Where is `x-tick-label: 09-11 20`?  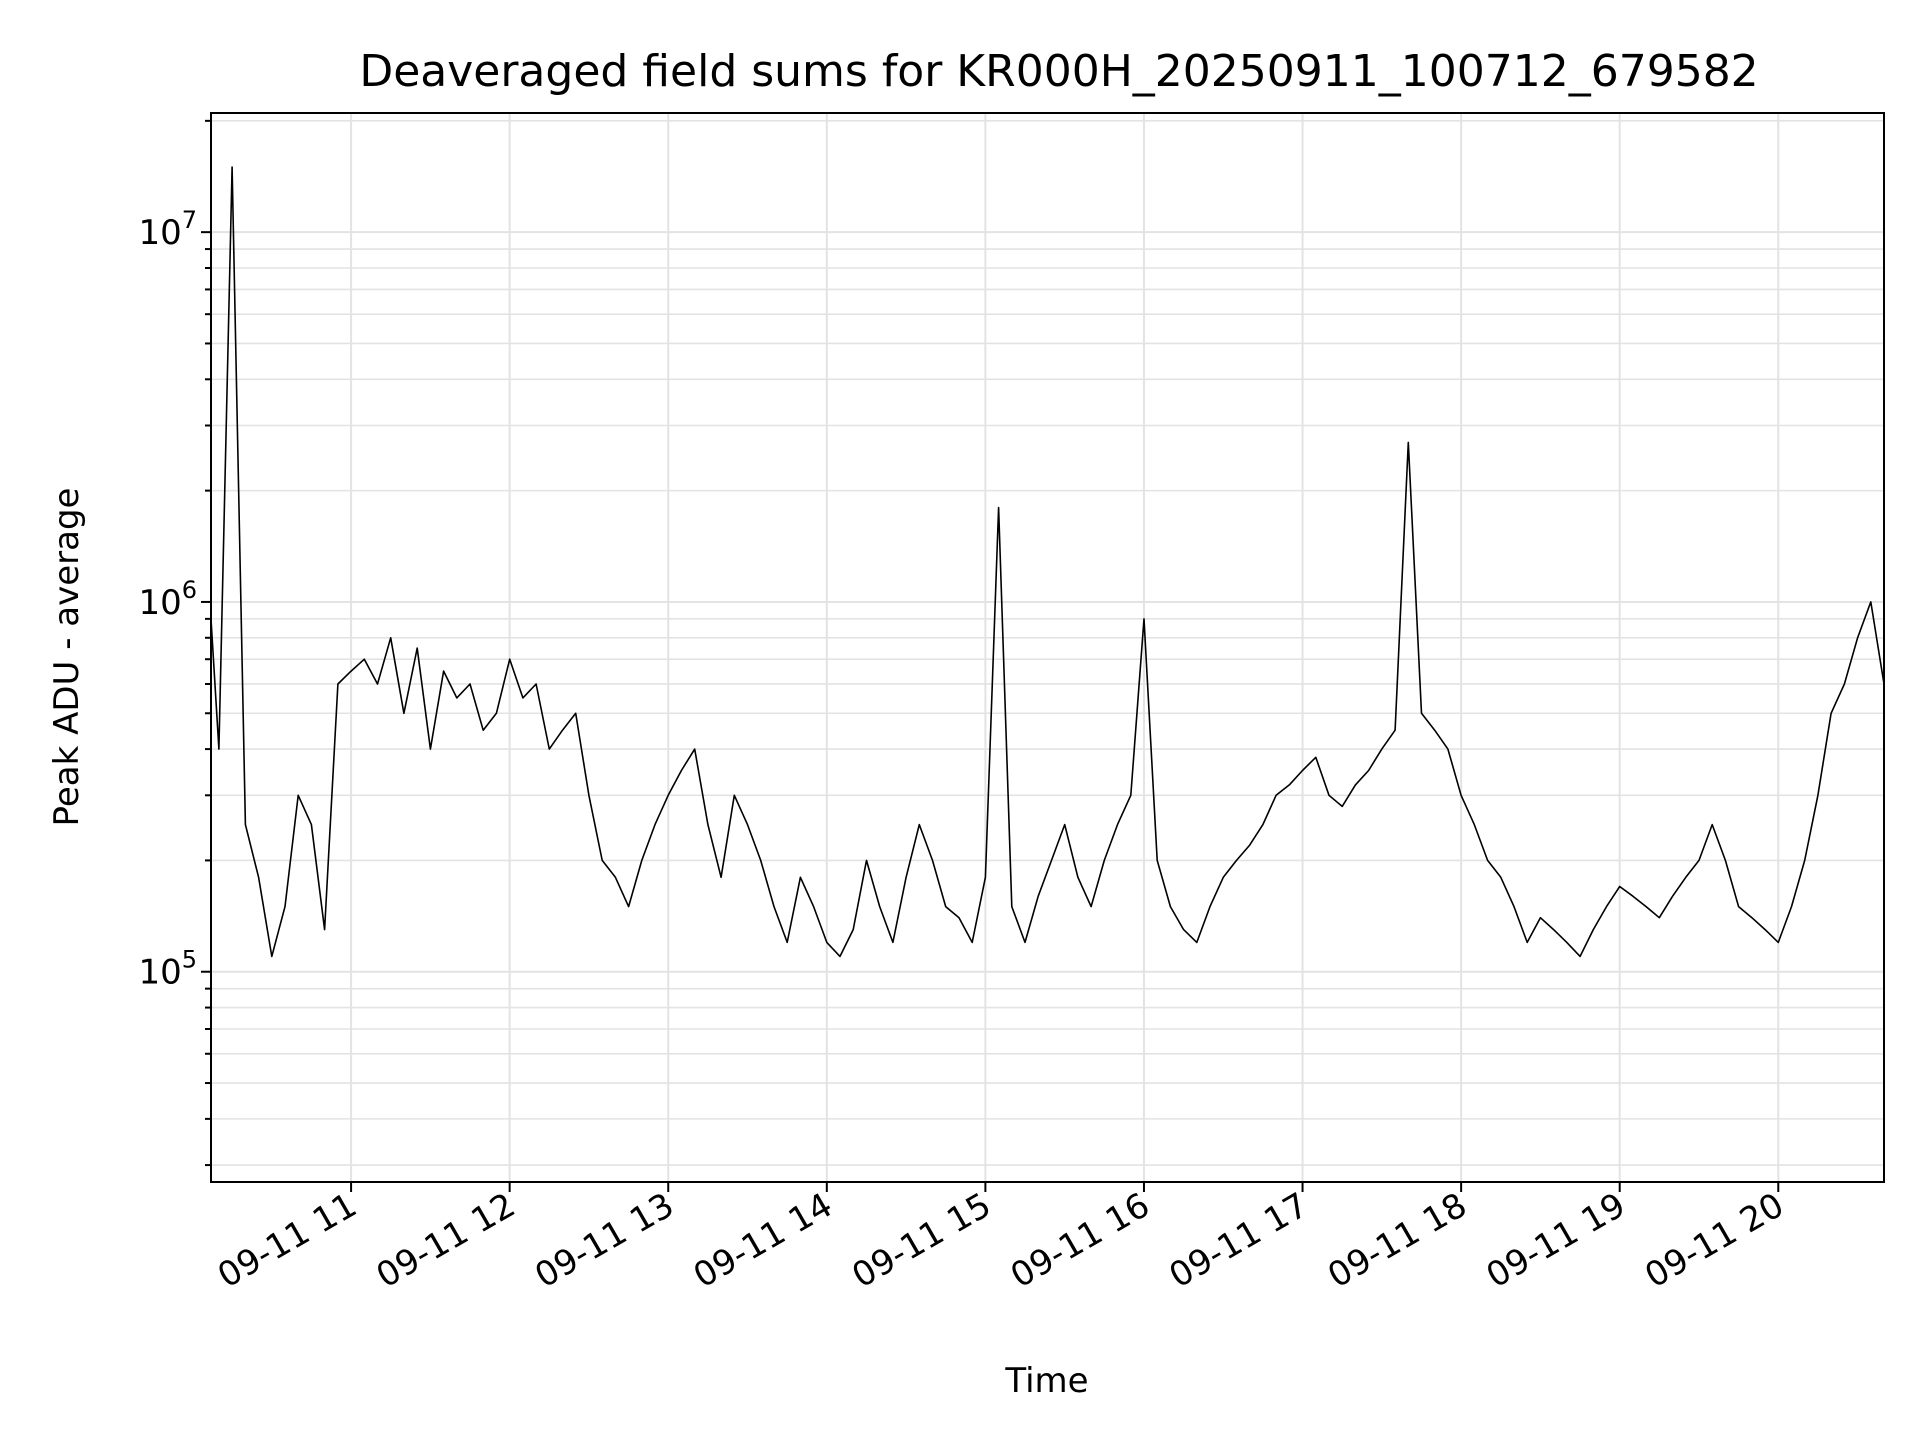
x-tick-label: 09-11 20 is located at coordinates (1714, 1240).